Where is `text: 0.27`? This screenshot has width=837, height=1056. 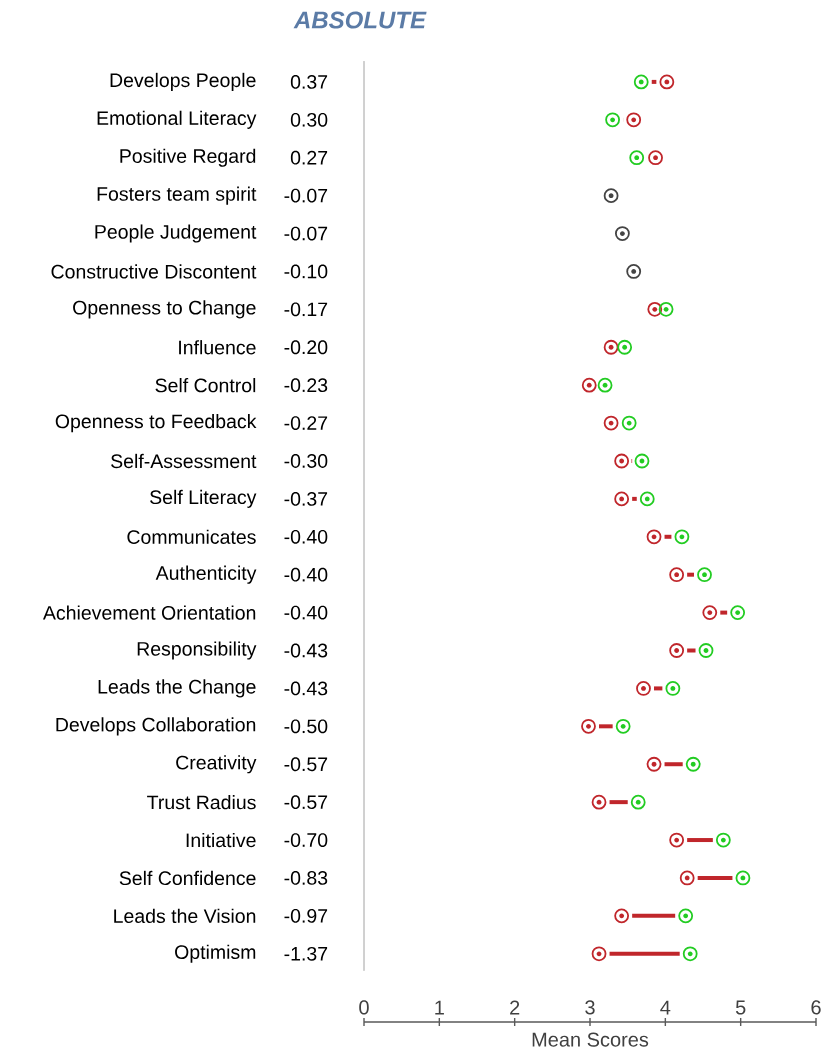 text: 0.27 is located at coordinates (309, 157).